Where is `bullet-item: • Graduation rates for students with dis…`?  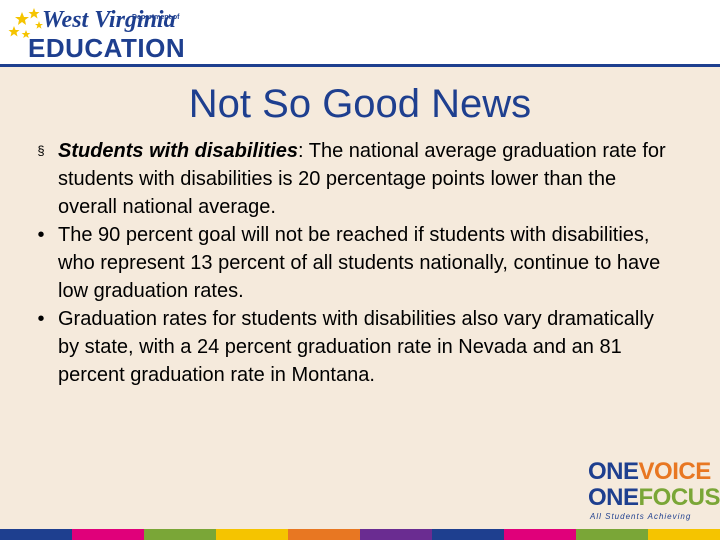 bullet-item: • Graduation rates for students with dis… is located at coordinates (350, 347).